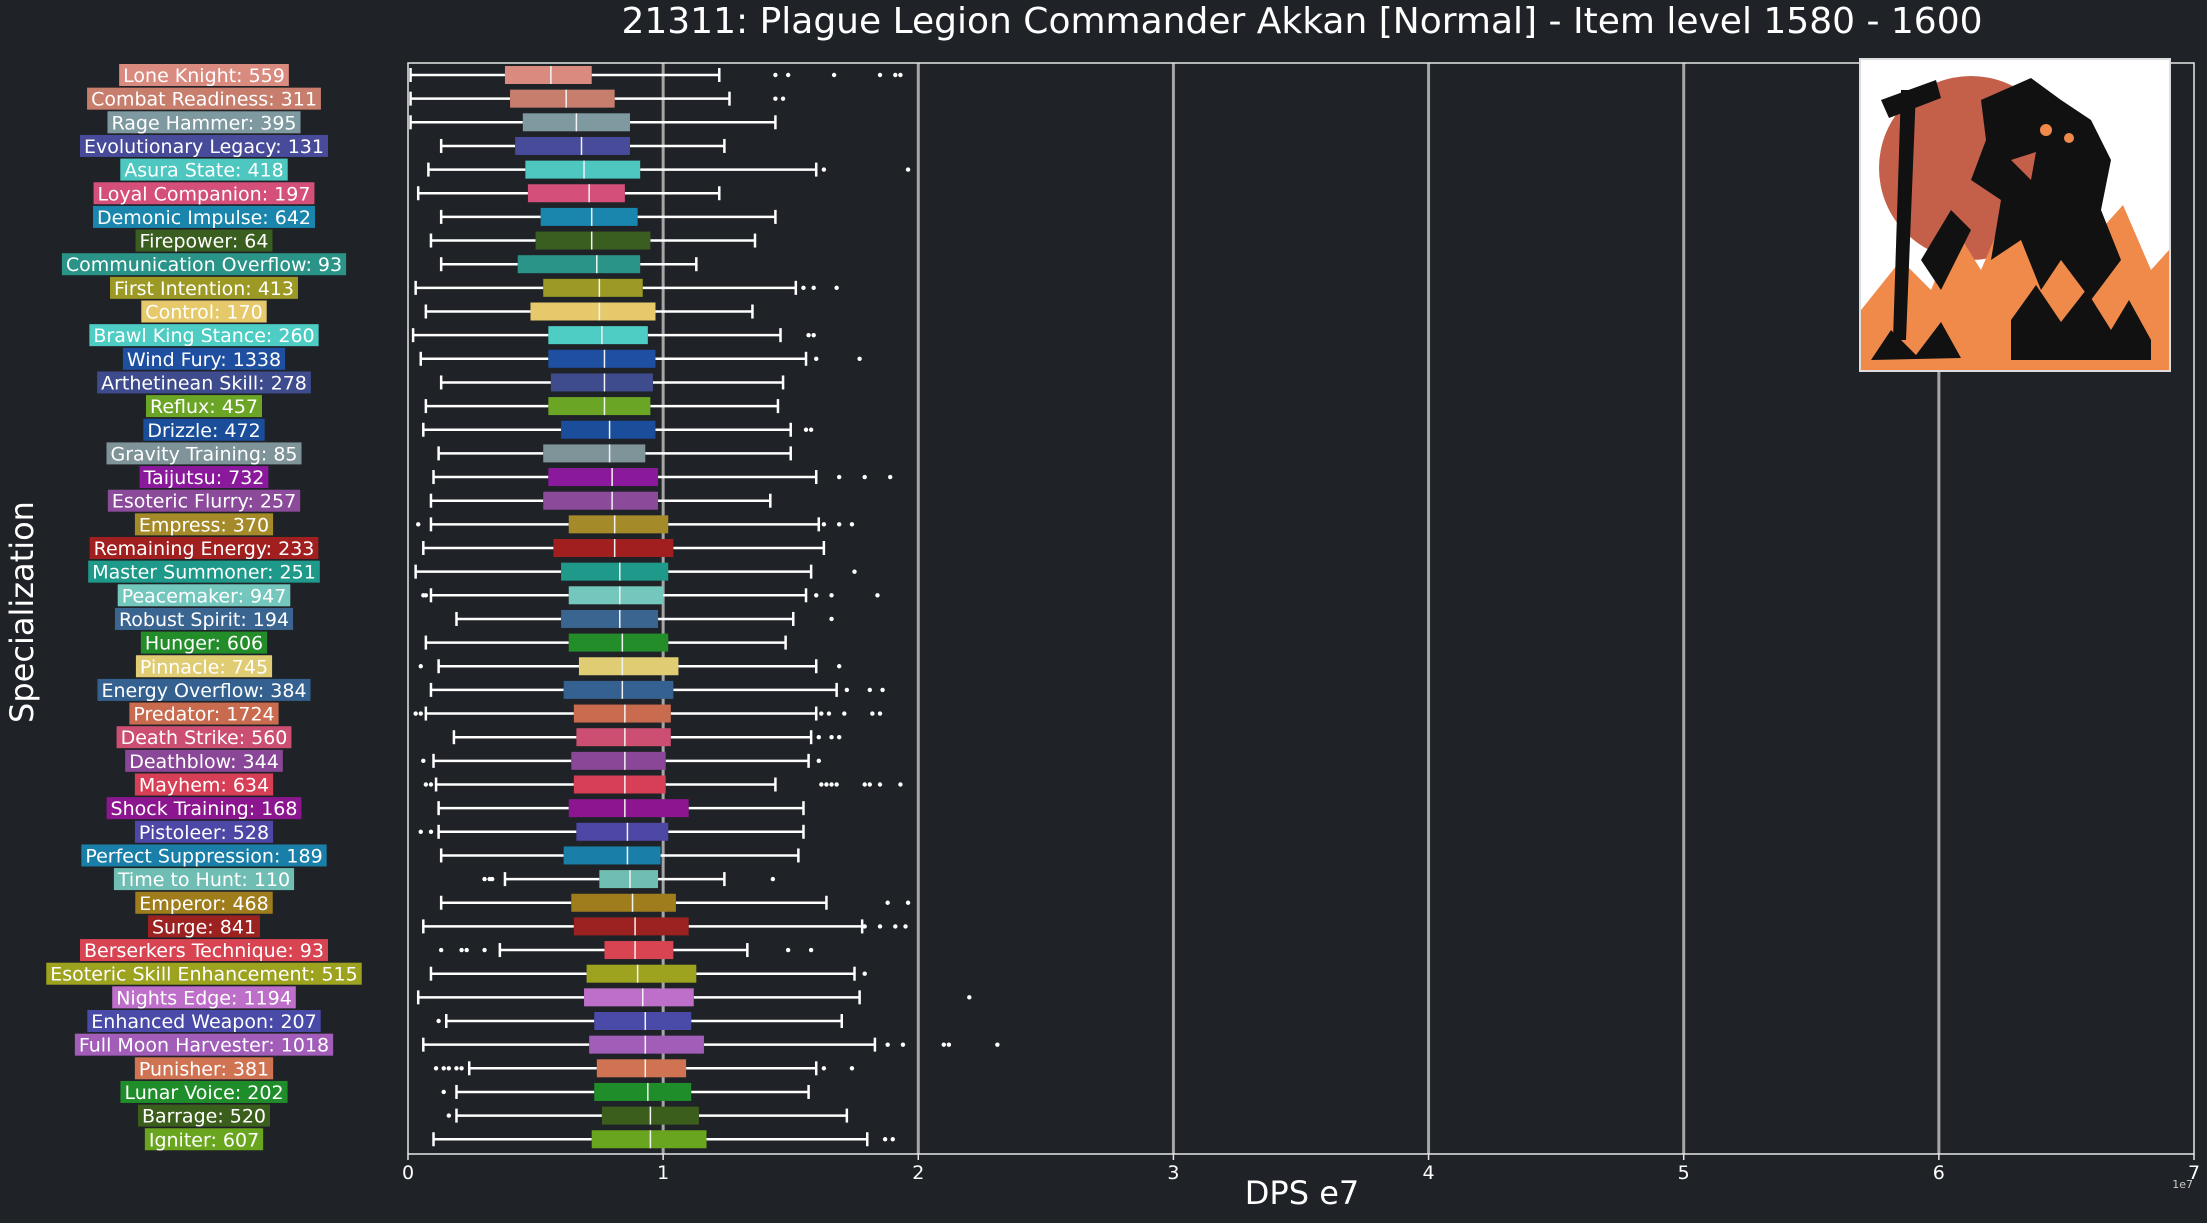 The width and height of the screenshot is (2207, 1223). I want to click on x-tick-label: 6, so click(1939, 1173).